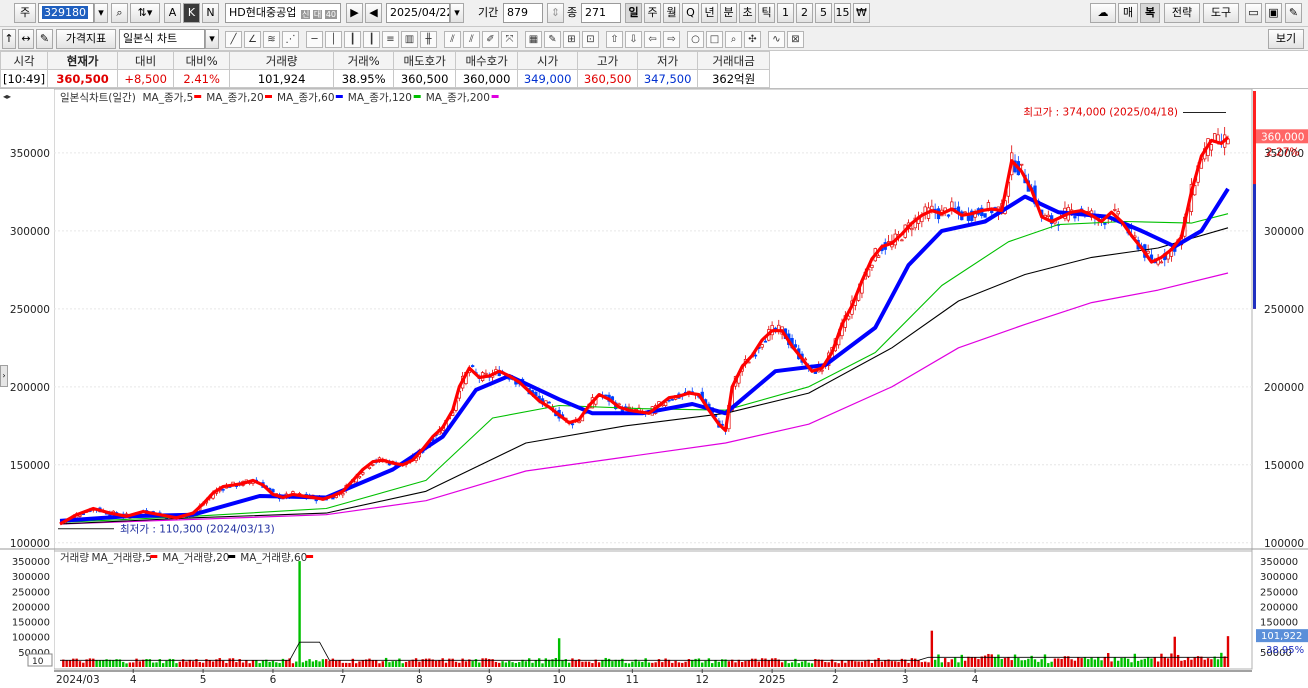 This screenshot has height=688, width=1308. I want to click on volume-unit-label: 10, so click(38, 662).